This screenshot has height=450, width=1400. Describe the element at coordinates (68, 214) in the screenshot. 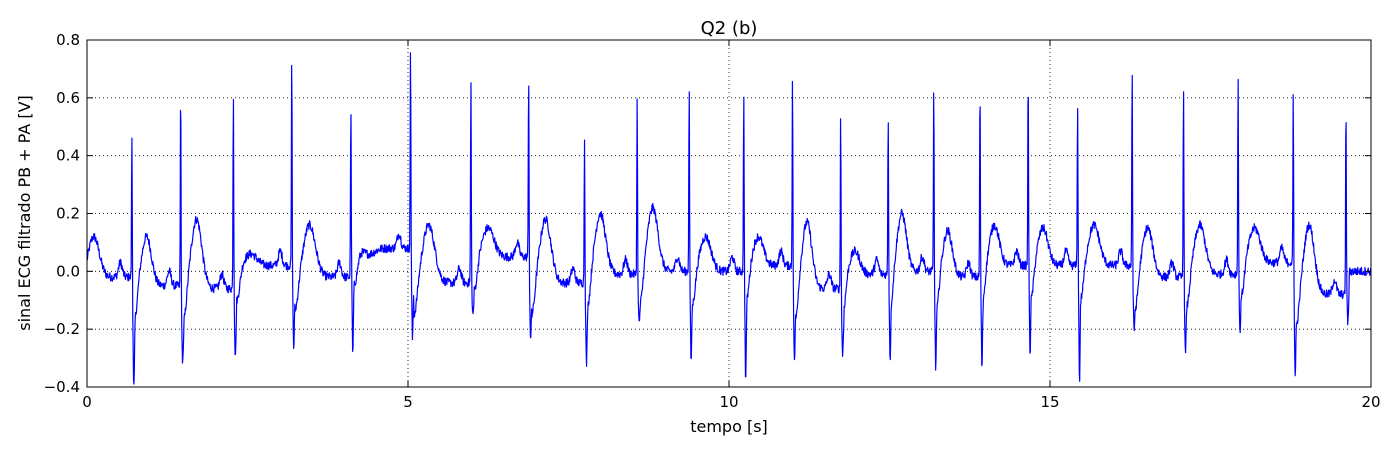

I see `y-tick-label: 0.2` at that location.